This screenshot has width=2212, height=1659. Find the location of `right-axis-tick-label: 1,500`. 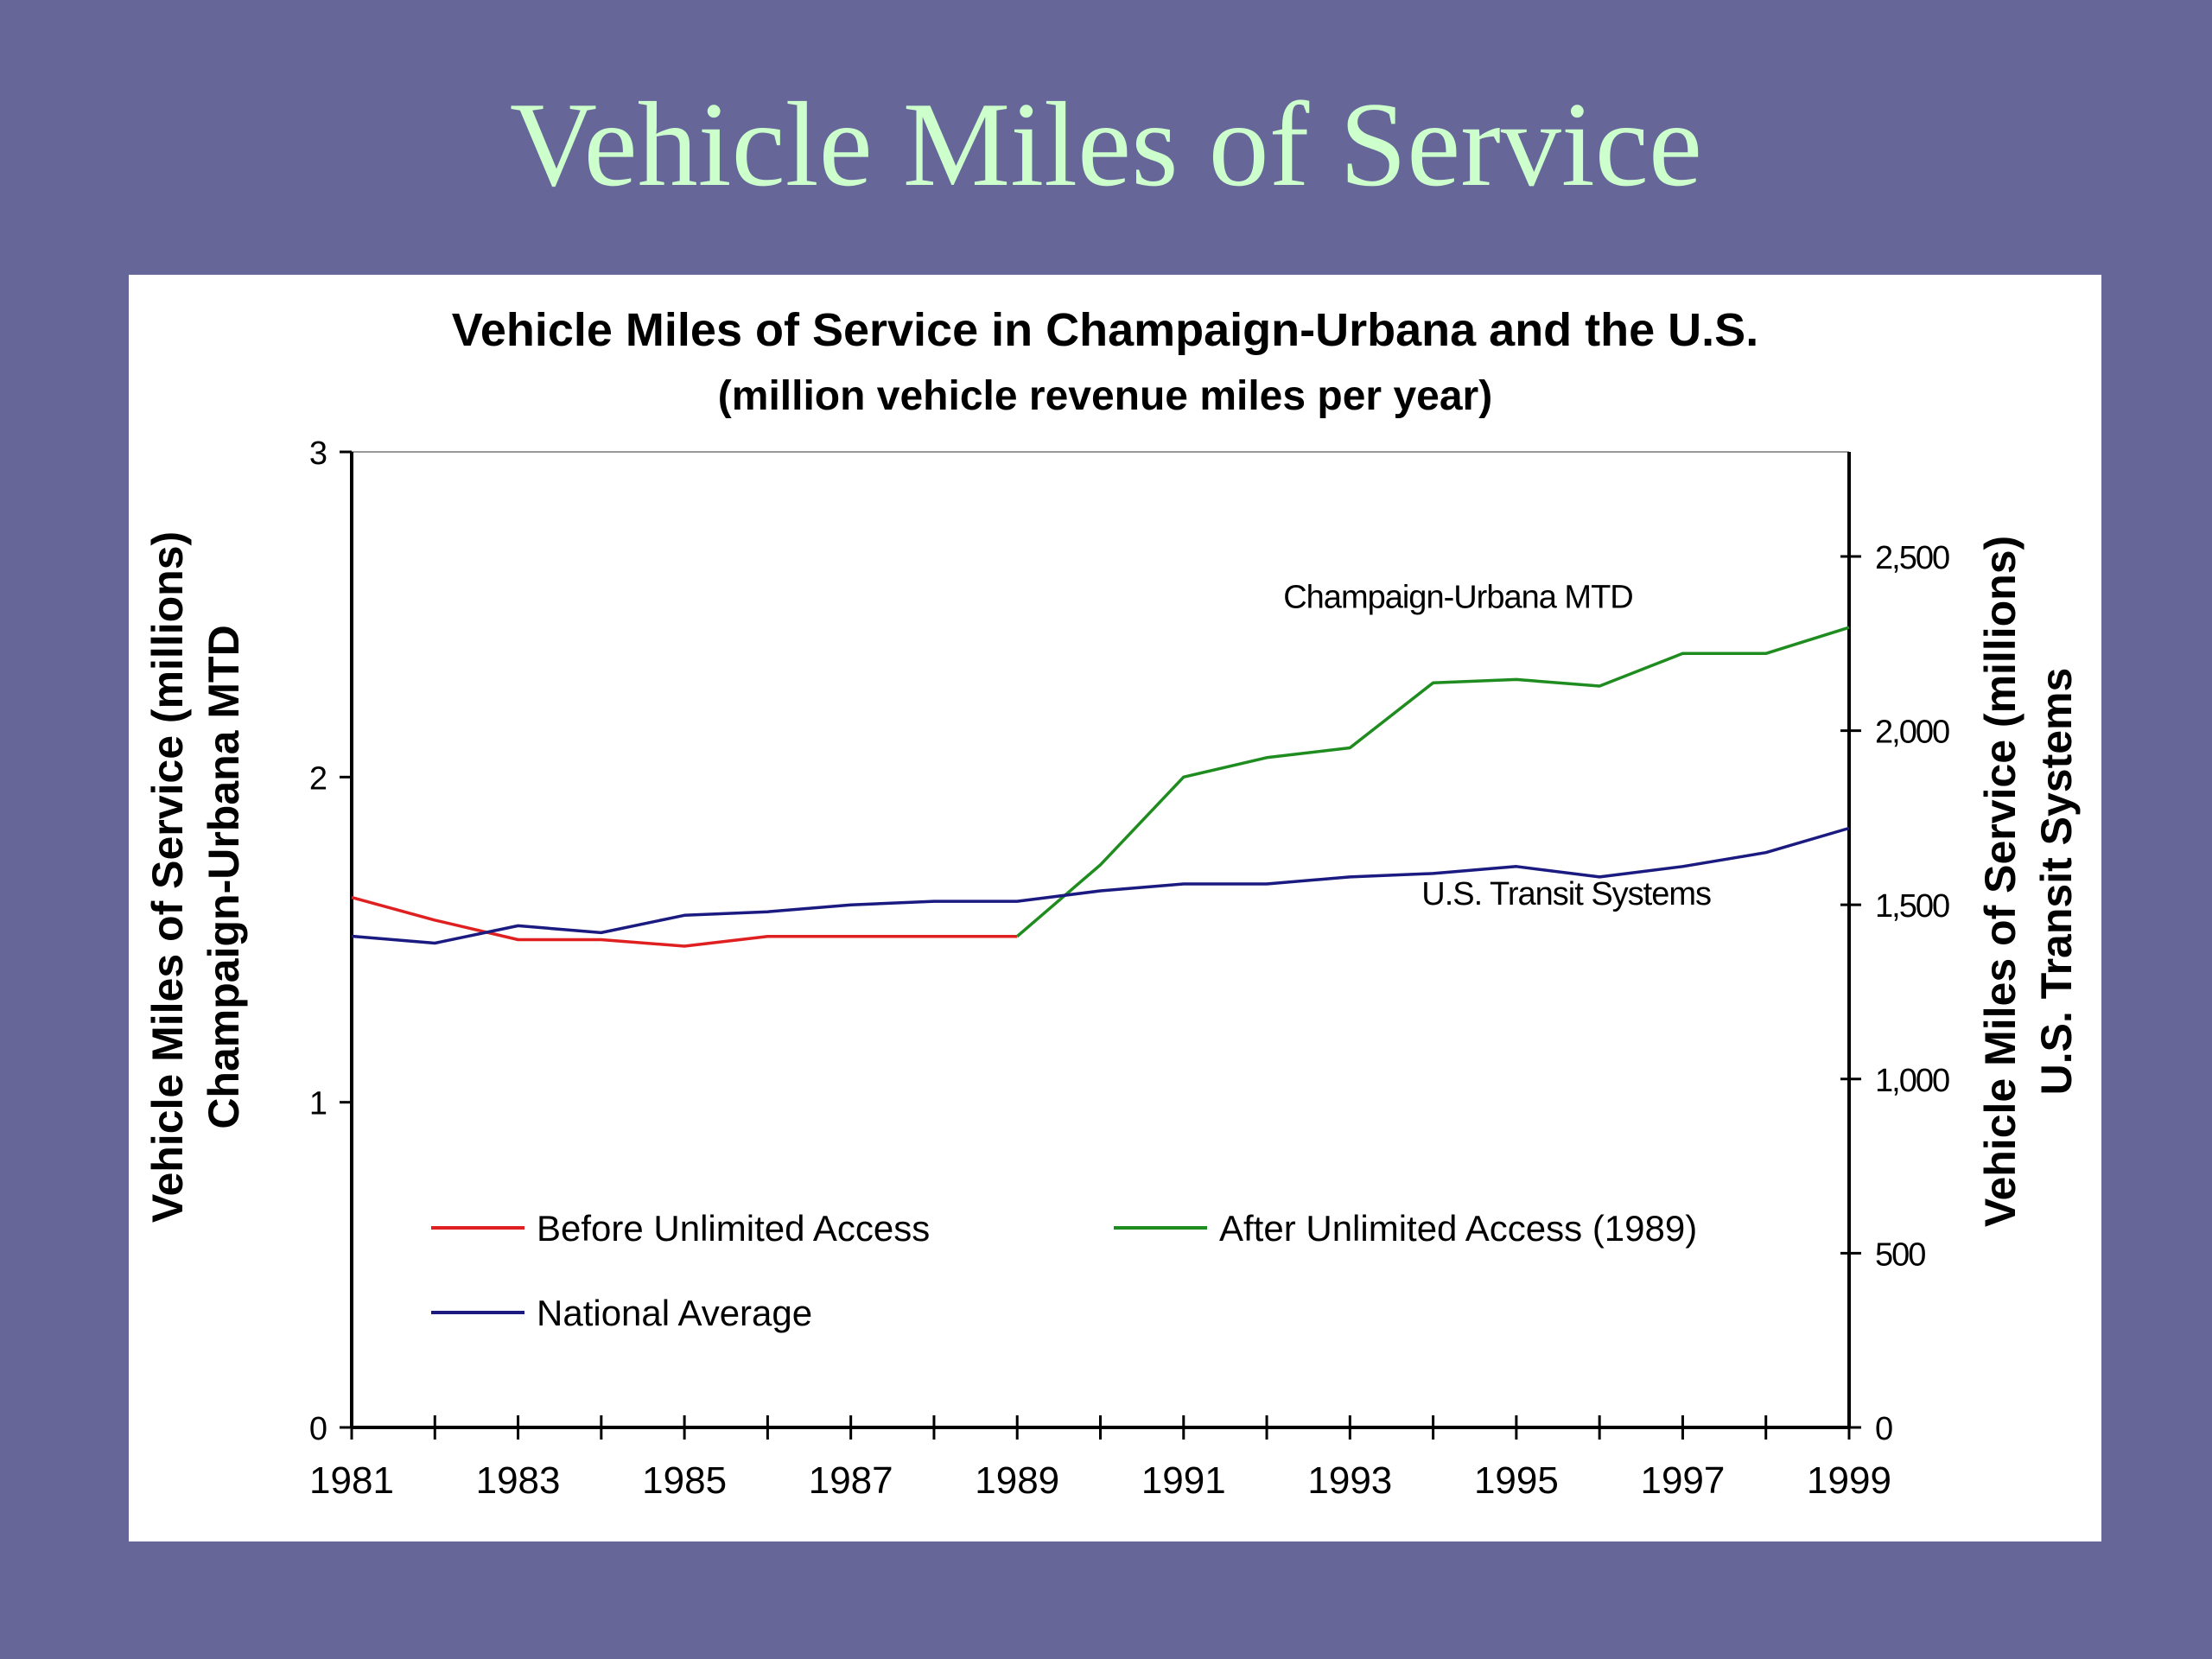

right-axis-tick-label: 1,500 is located at coordinates (1912, 906).